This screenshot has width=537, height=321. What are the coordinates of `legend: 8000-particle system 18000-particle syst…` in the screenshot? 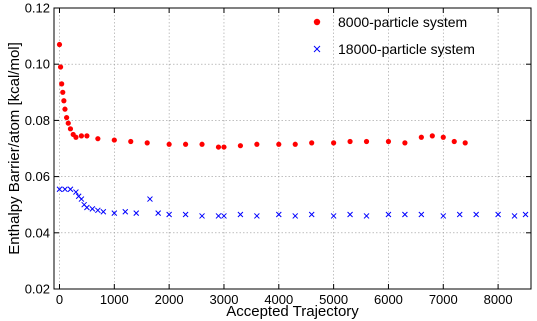 It's located at (394, 35).